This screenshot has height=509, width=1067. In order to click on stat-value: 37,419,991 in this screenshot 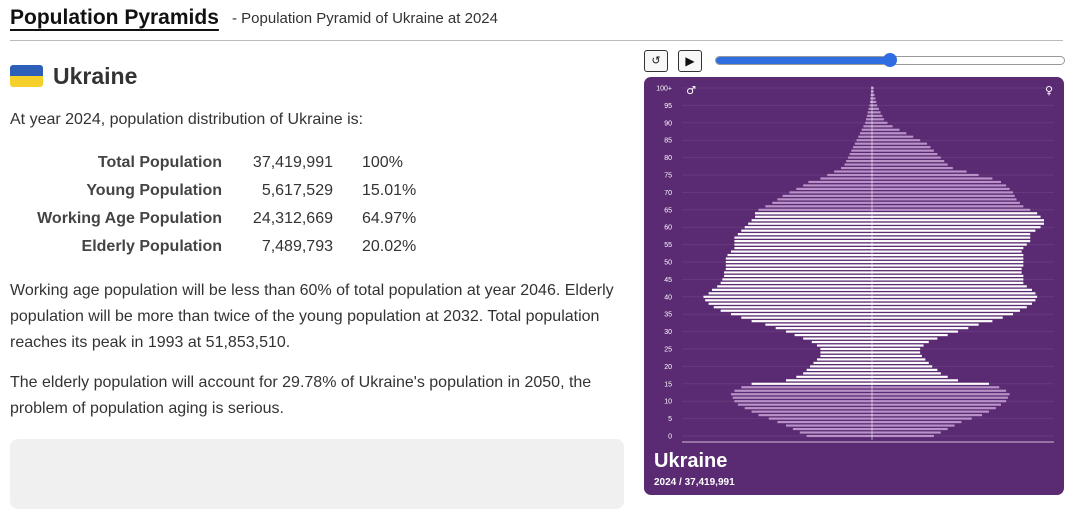, I will do `click(292, 162)`.